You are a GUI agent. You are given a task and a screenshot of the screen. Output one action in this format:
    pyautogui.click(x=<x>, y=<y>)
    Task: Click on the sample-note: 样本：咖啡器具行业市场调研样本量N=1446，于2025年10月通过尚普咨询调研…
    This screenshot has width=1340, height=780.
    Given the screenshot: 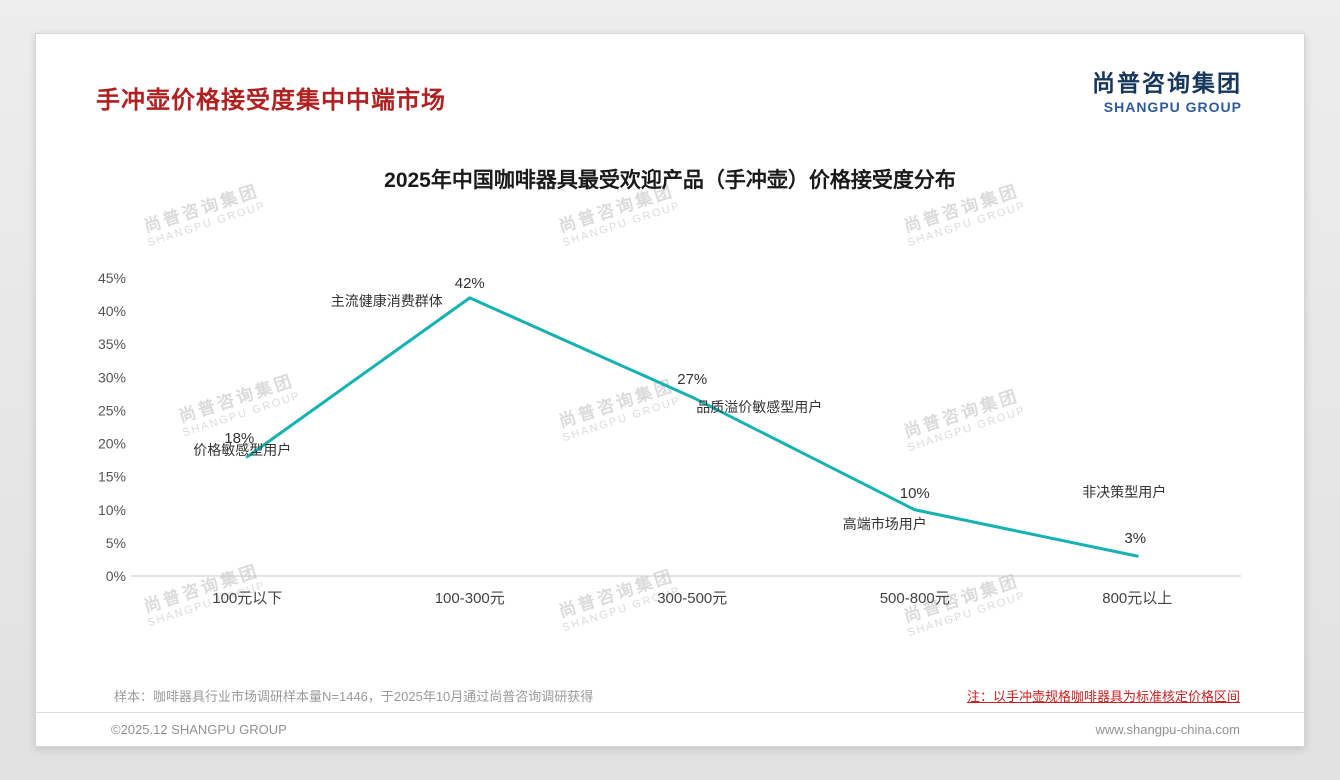 What is the action you would take?
    pyautogui.click(x=354, y=696)
    